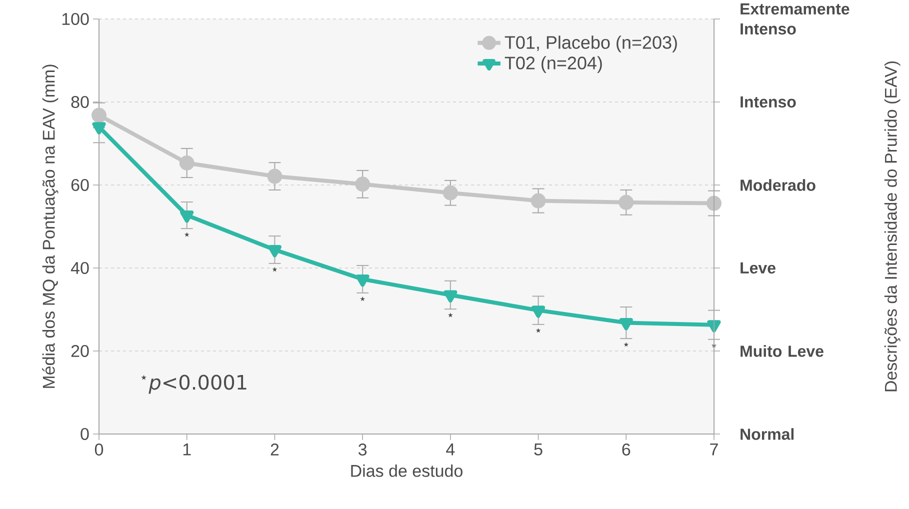 Image resolution: width=909 pixels, height=509 pixels. Describe the element at coordinates (538, 450) in the screenshot. I see `x-tick-label: 5` at that location.